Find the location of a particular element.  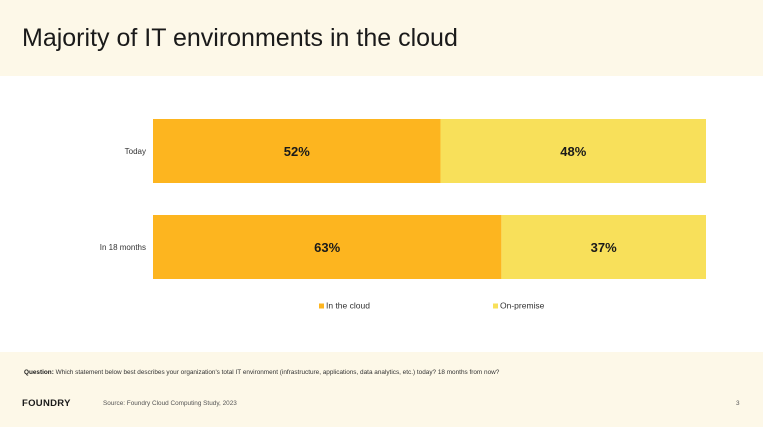

category-label: Today is located at coordinates (135, 151).